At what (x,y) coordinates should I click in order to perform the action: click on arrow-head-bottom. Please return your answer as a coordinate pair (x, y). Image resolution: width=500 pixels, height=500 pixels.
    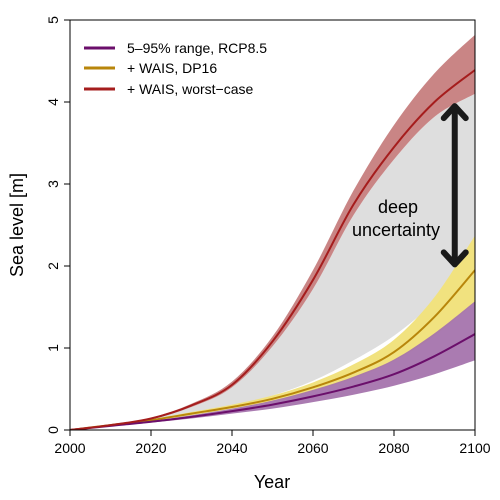
    Looking at the image, I should click on (454, 258).